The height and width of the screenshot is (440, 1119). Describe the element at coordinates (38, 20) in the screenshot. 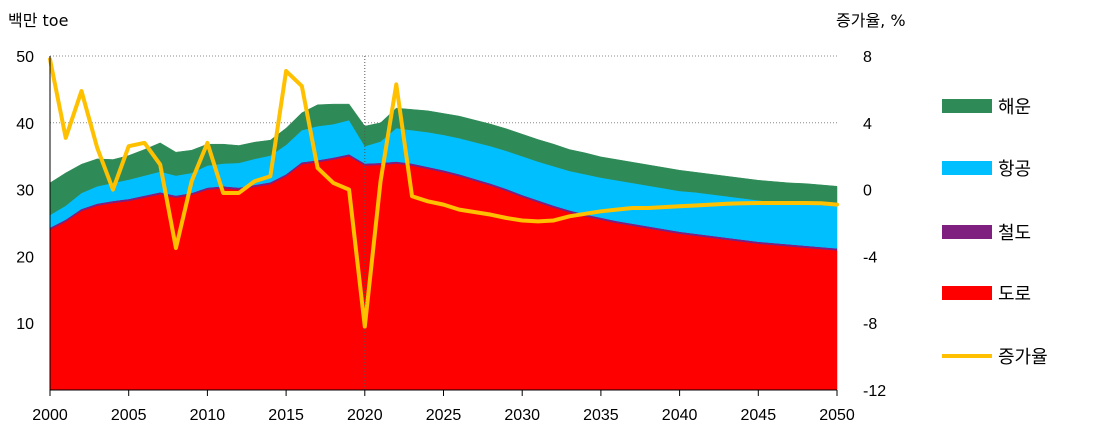

I see `left-unit-label: 백만 toe` at that location.